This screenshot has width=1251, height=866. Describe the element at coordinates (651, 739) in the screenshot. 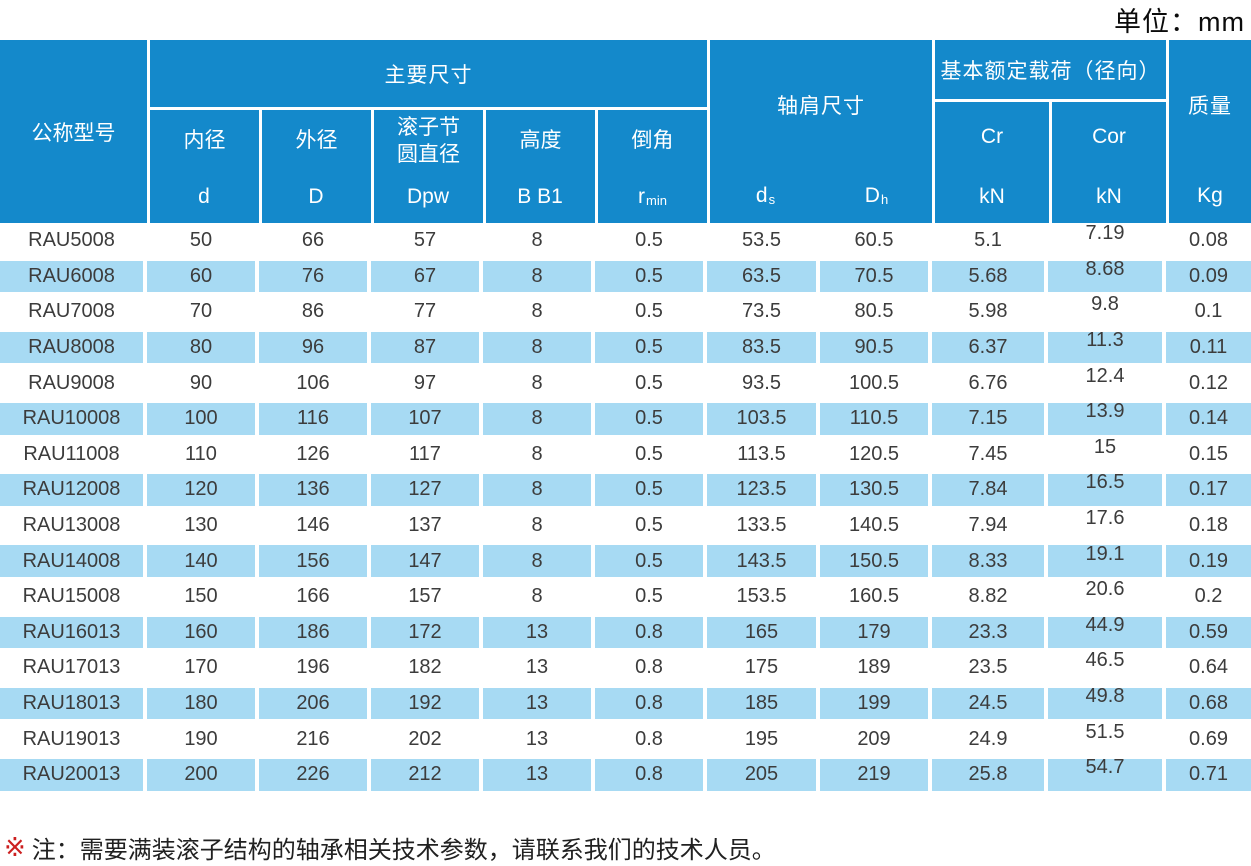

I see `cell-chamfer: 0.8` at that location.